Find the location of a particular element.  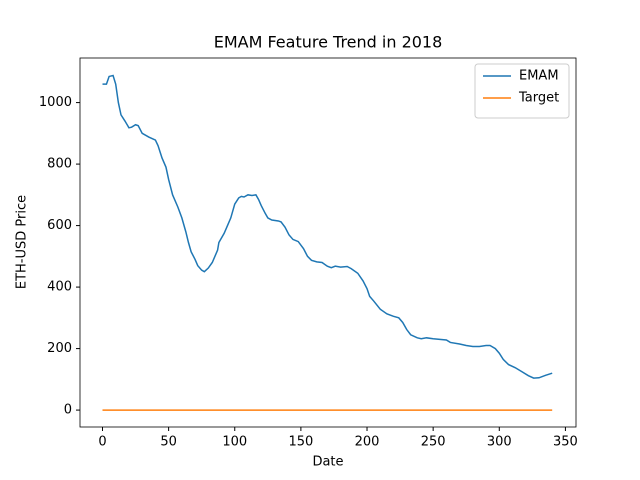

y-tick-label: 0 is located at coordinates (68, 410).